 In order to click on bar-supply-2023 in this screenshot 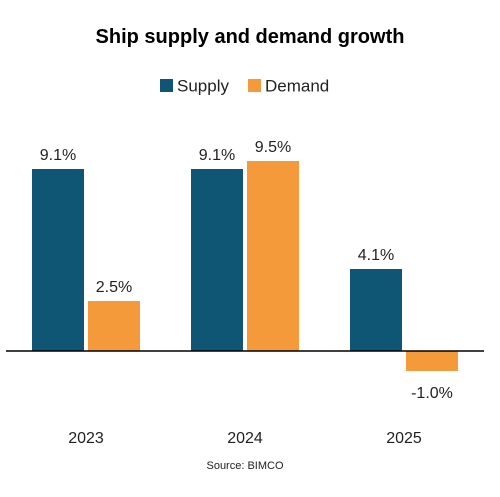, I will do `click(58, 260)`.